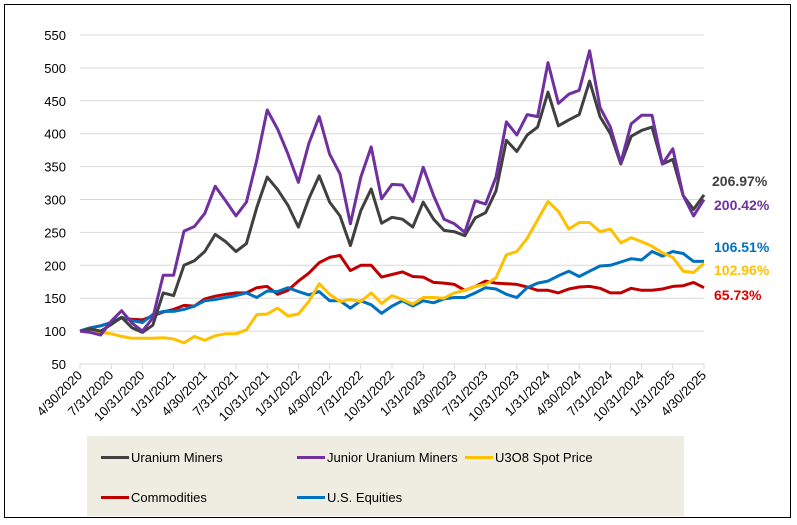  What do you see at coordinates (55, 101) in the screenshot?
I see `y-tick-label: 450` at bounding box center [55, 101].